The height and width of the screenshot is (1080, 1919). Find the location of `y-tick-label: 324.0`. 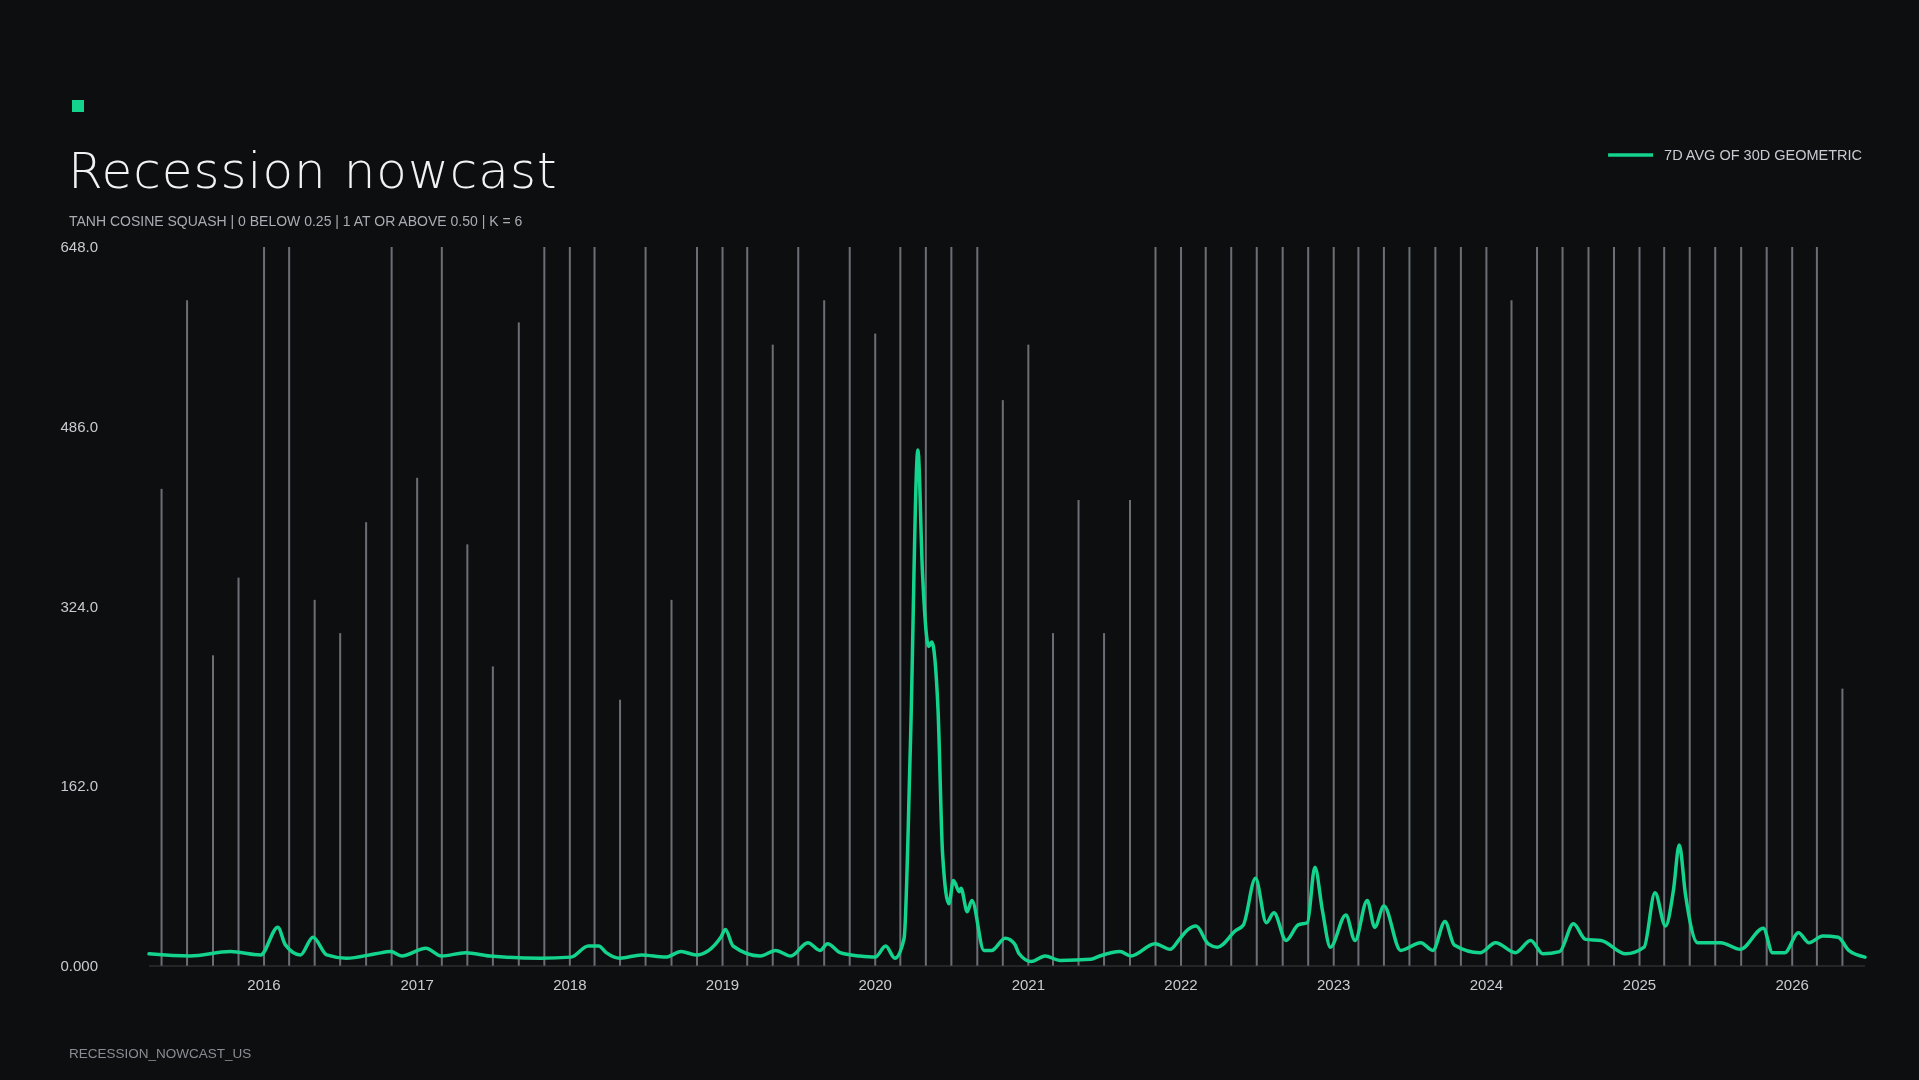

y-tick-label: 324.0 is located at coordinates (79, 606).